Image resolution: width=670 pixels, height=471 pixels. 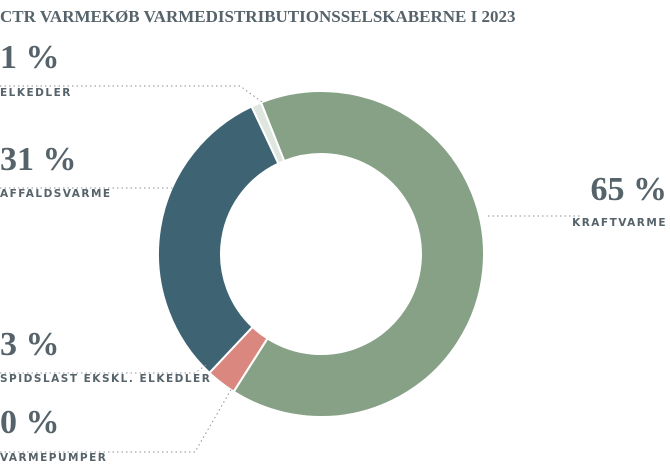 What do you see at coordinates (36, 93) in the screenshot?
I see `category-label: ELKEDLER` at bounding box center [36, 93].